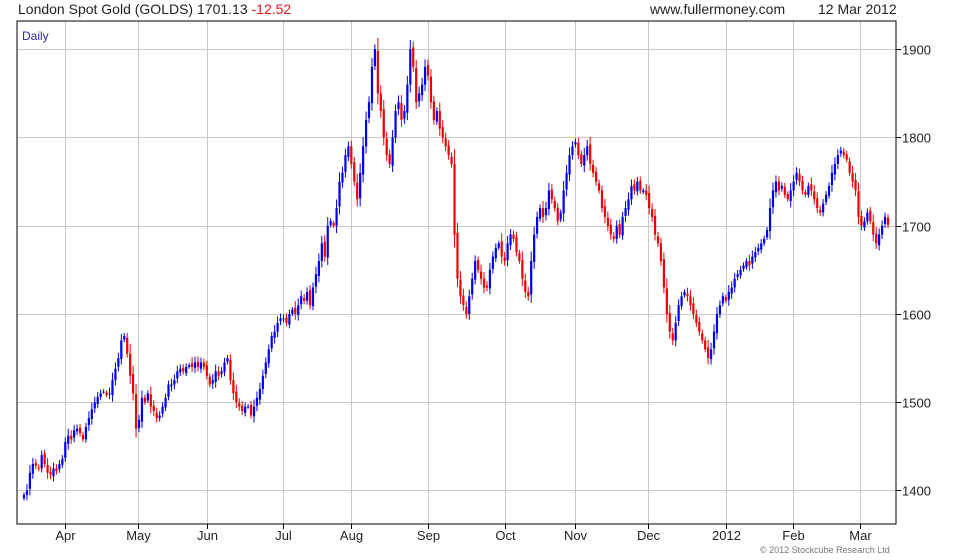  I want to click on source-link: www.fullermoney.com, so click(718, 9).